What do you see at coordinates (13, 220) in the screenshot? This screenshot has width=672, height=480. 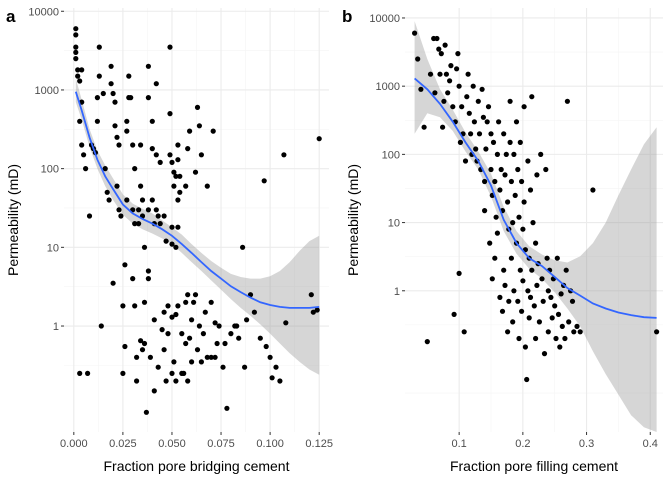 I see `y-axis-title: Permeability (mD)` at bounding box center [13, 220].